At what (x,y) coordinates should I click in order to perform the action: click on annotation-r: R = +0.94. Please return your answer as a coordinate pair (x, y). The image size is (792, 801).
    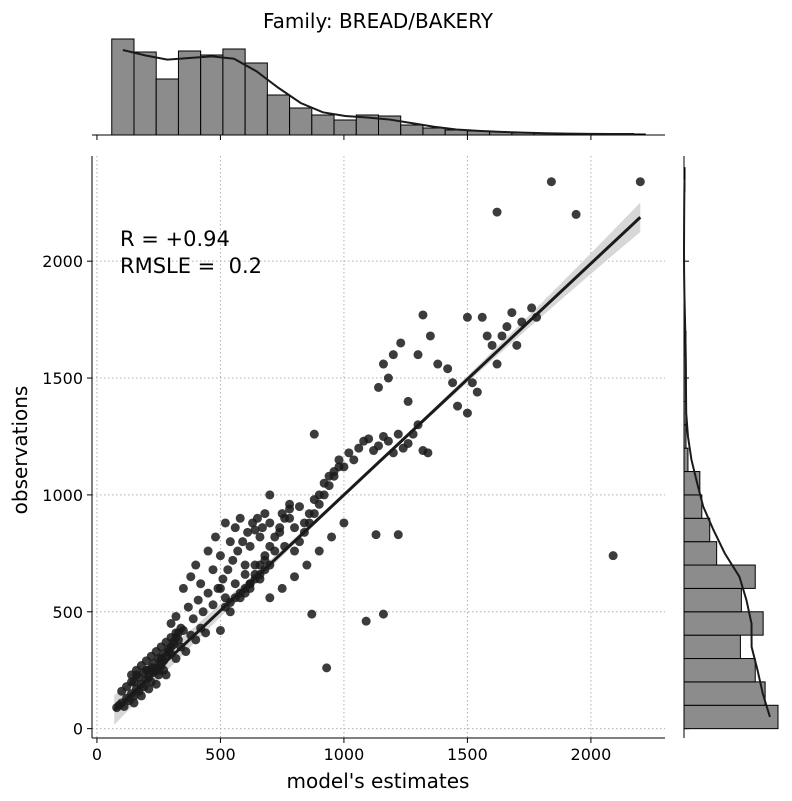
    Looking at the image, I should click on (175, 239).